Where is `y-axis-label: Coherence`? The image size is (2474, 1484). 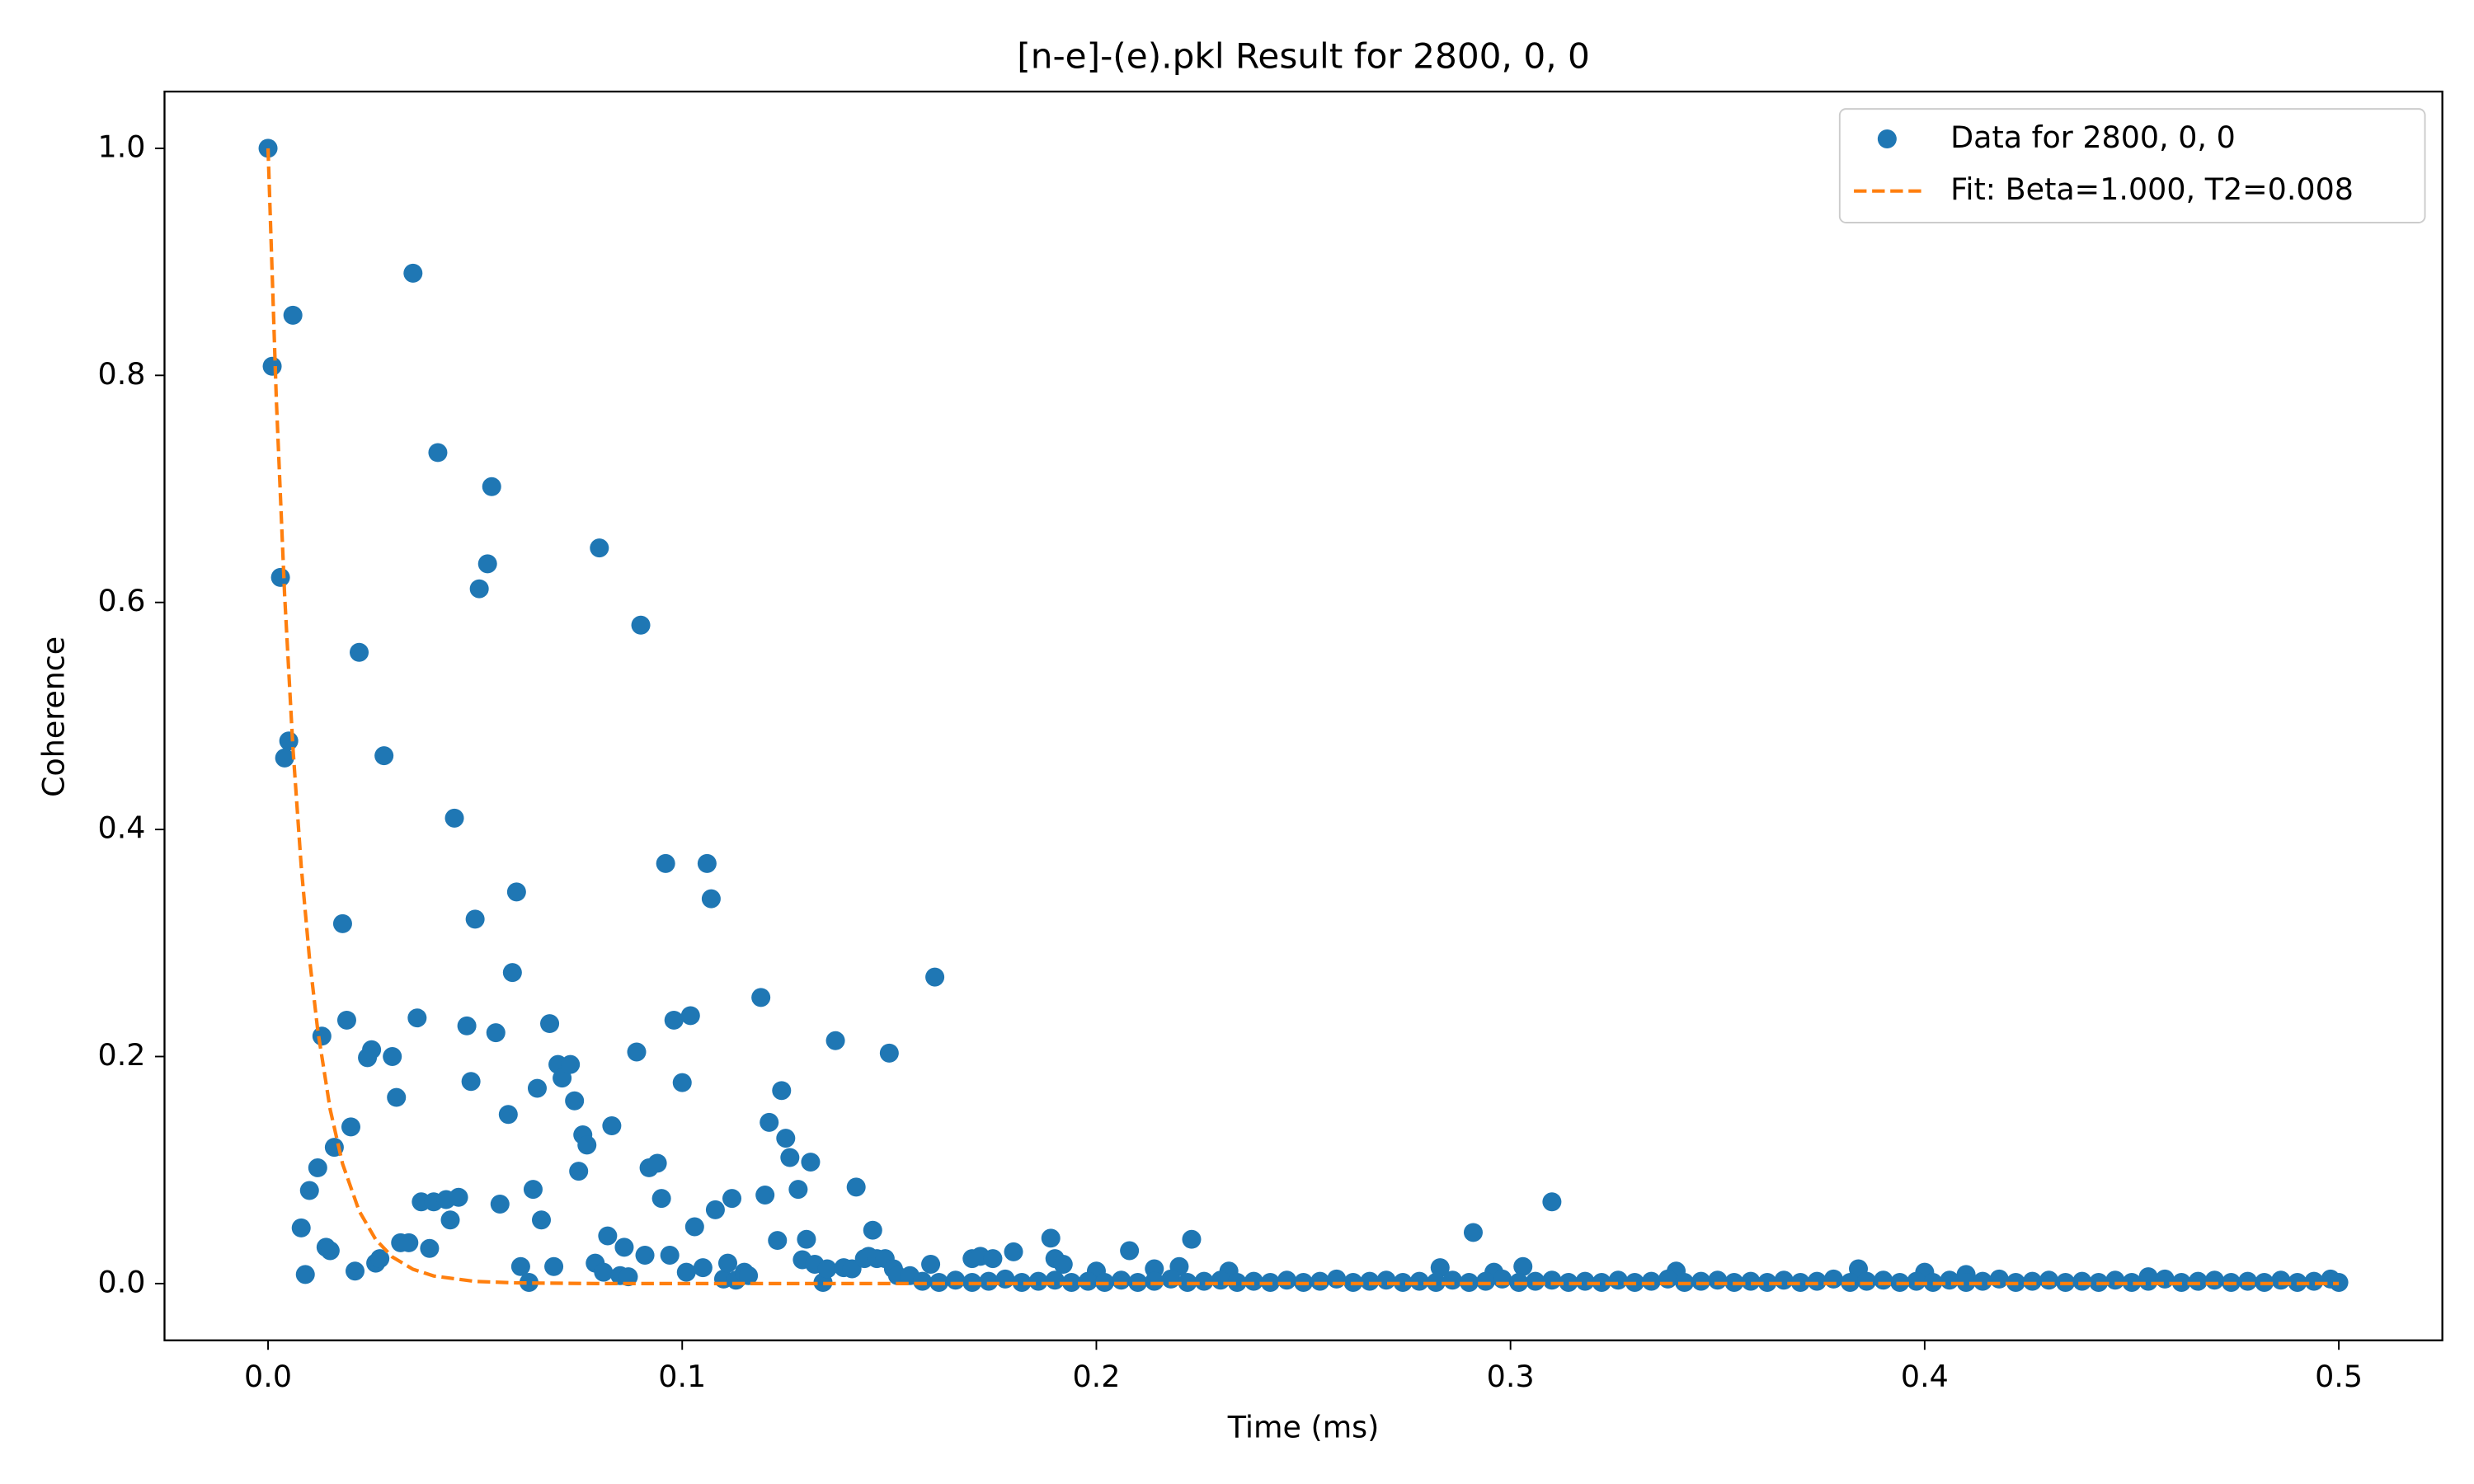 y-axis-label: Coherence is located at coordinates (54, 716).